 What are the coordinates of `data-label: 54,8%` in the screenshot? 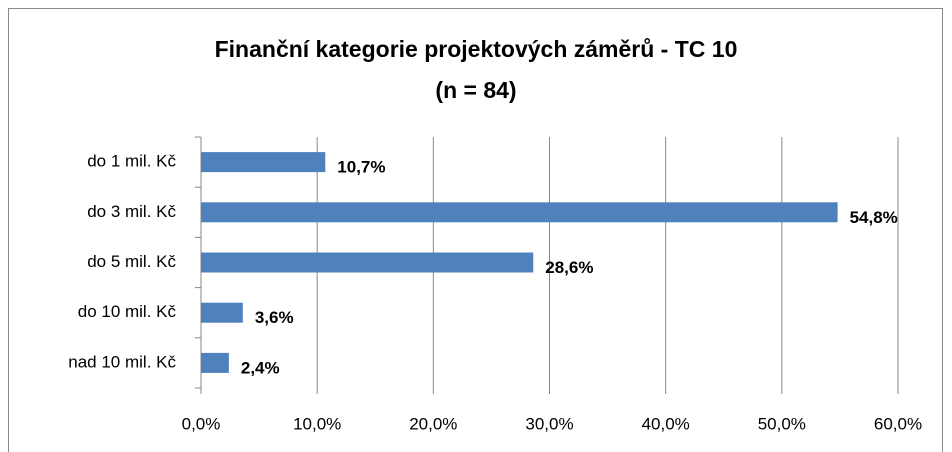 It's located at (874, 217).